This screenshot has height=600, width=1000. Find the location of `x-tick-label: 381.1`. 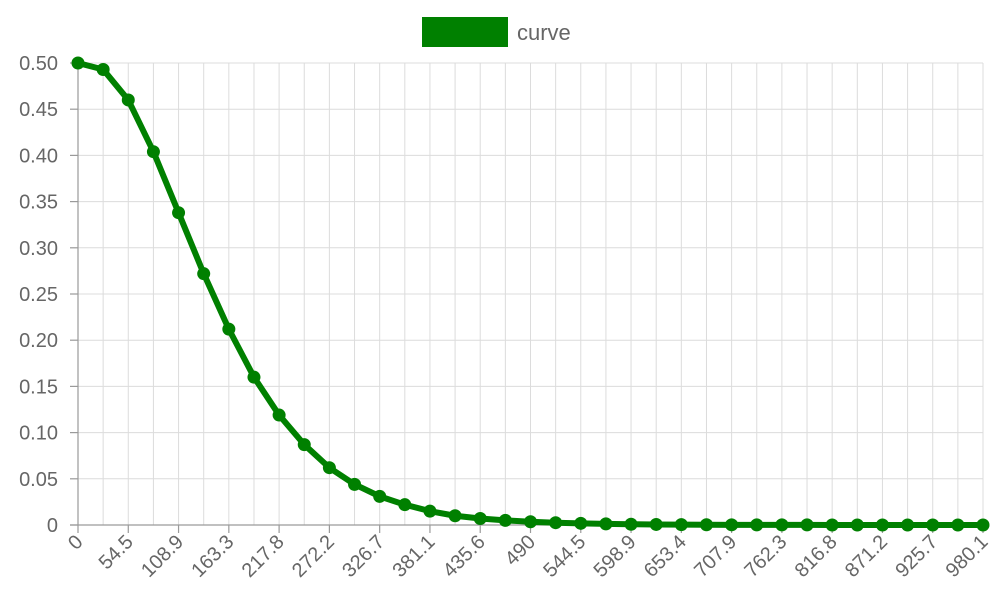

x-tick-label: 381.1 is located at coordinates (414, 556).